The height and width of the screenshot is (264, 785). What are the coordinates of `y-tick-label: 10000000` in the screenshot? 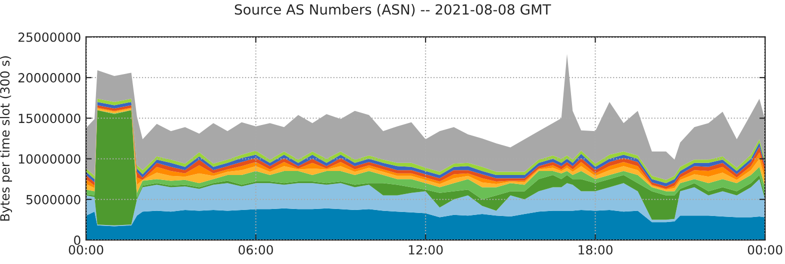 It's located at (49, 159).